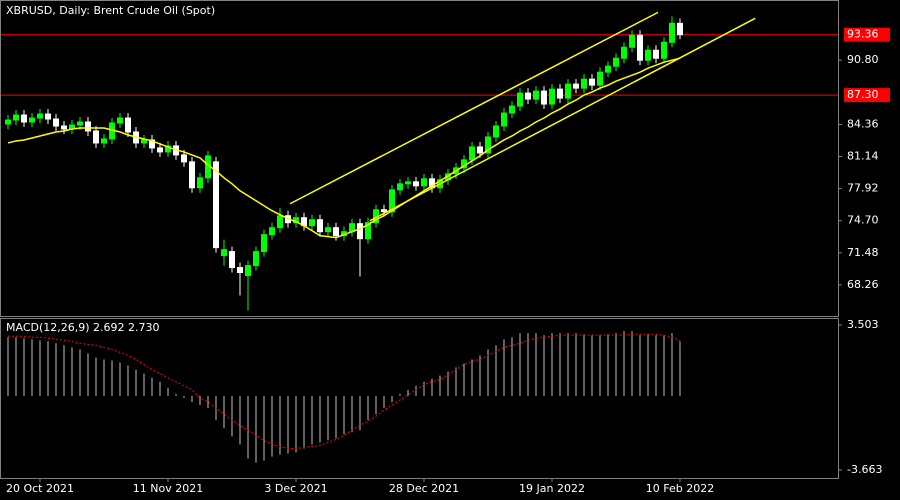 Image resolution: width=900 pixels, height=500 pixels. I want to click on macd-y-tick-label: -3.663, so click(864, 469).